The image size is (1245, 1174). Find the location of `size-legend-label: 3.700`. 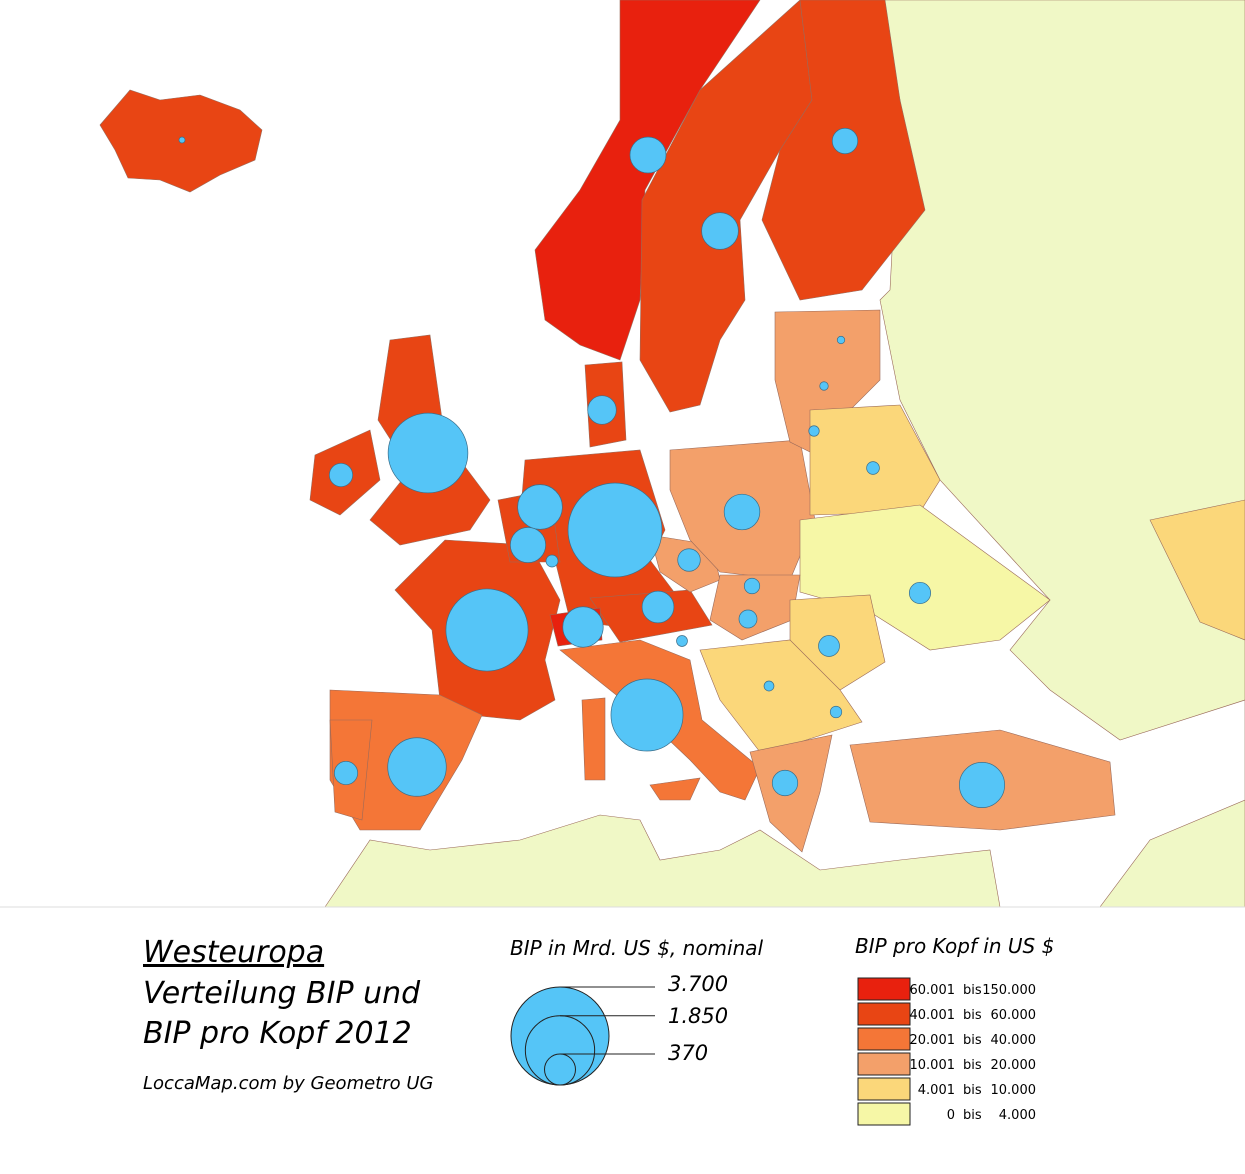

size-legend-label: 3.700 is located at coordinates (698, 984).